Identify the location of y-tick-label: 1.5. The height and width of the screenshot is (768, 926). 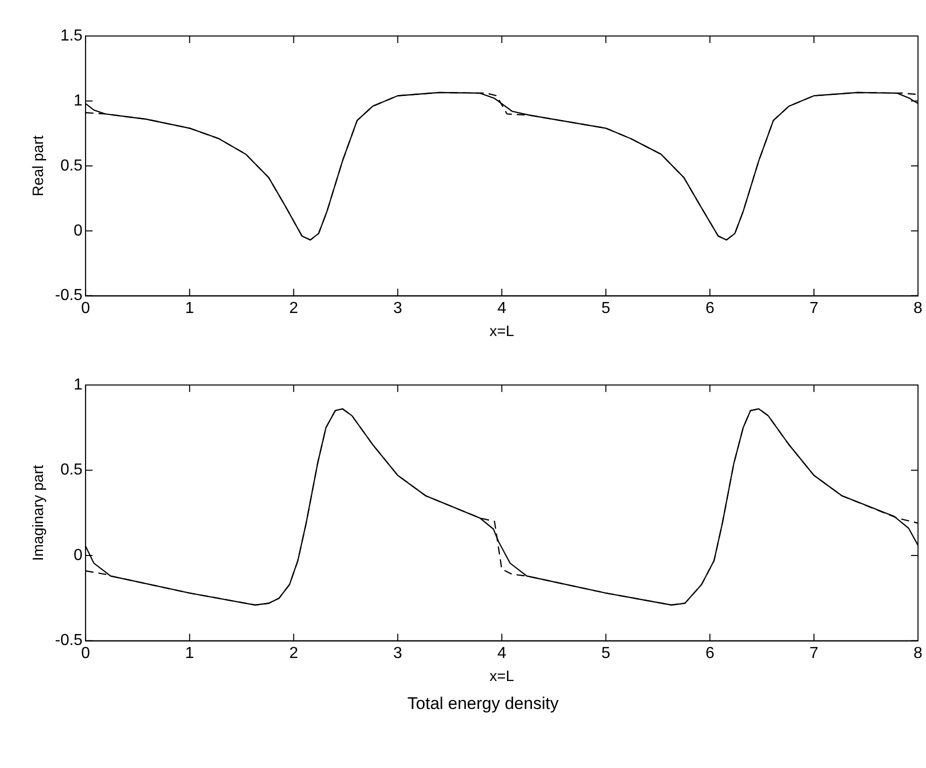
(71, 35).